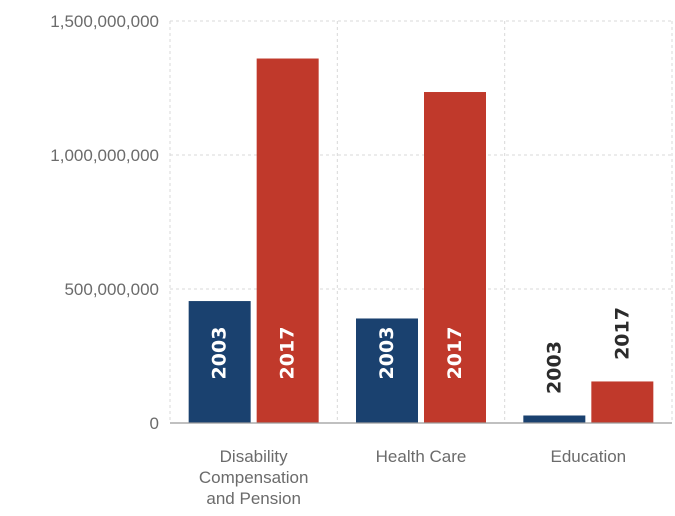  I want to click on x-category-label: Health Care, so click(421, 456).